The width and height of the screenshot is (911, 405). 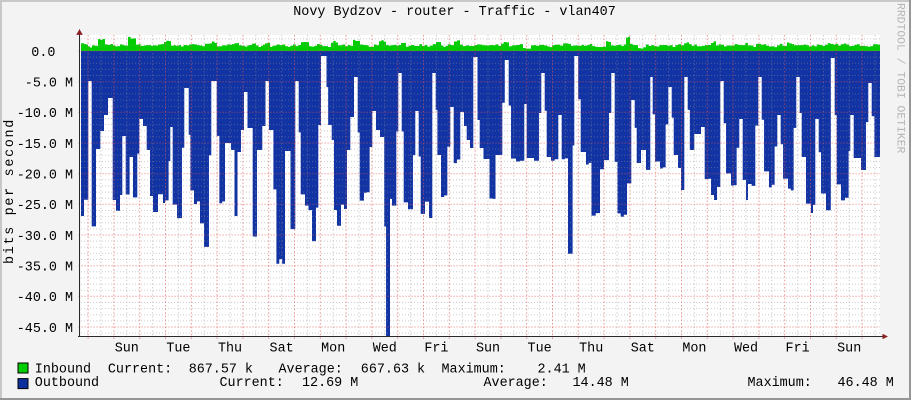 I want to click on svg-text: Inbound, so click(x=63, y=369).